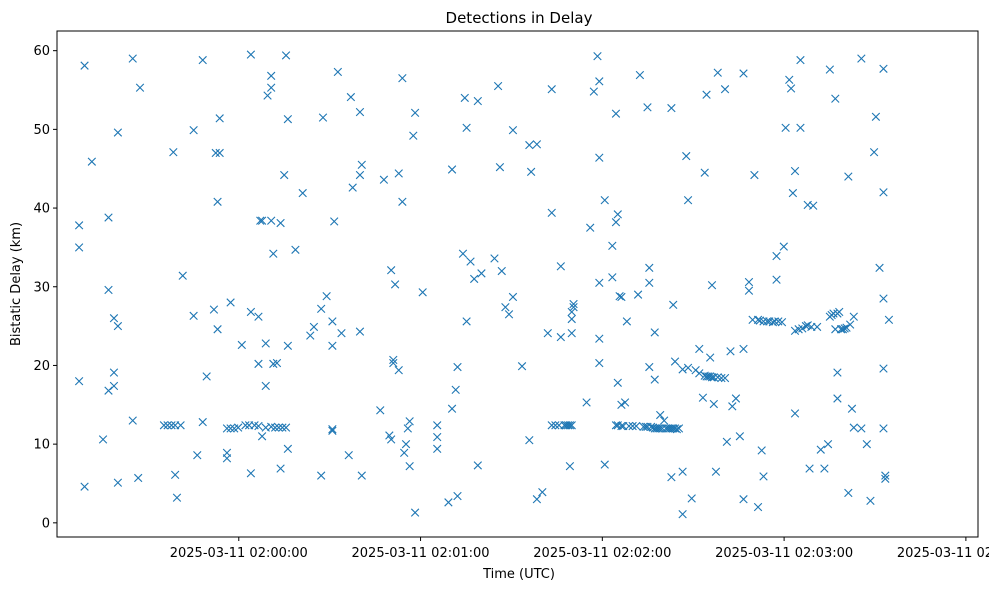 The height and width of the screenshot is (590, 989). What do you see at coordinates (943, 553) in the screenshot?
I see `x-tick-label-4: 2025-03-11 02:04:00` at bounding box center [943, 553].